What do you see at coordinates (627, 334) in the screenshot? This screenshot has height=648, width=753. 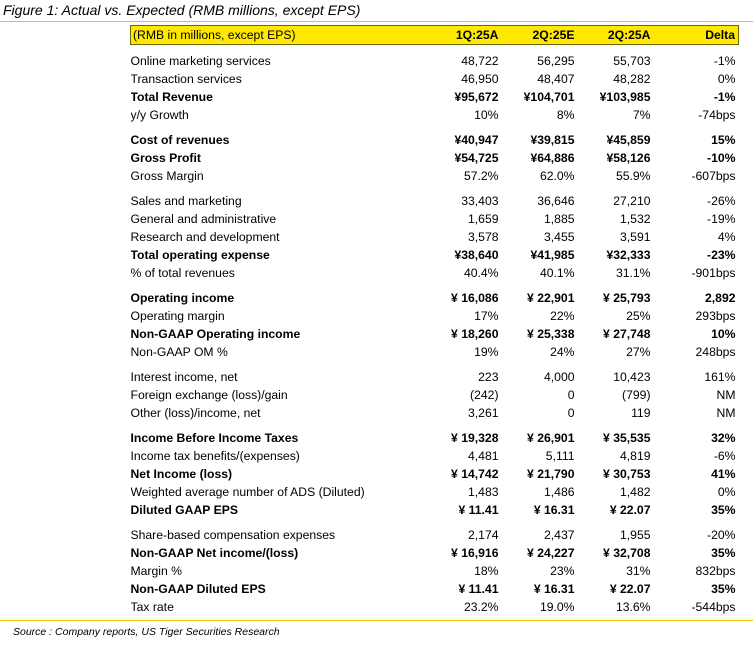 I see `cell-2q25a: ¥ 27,748` at bounding box center [627, 334].